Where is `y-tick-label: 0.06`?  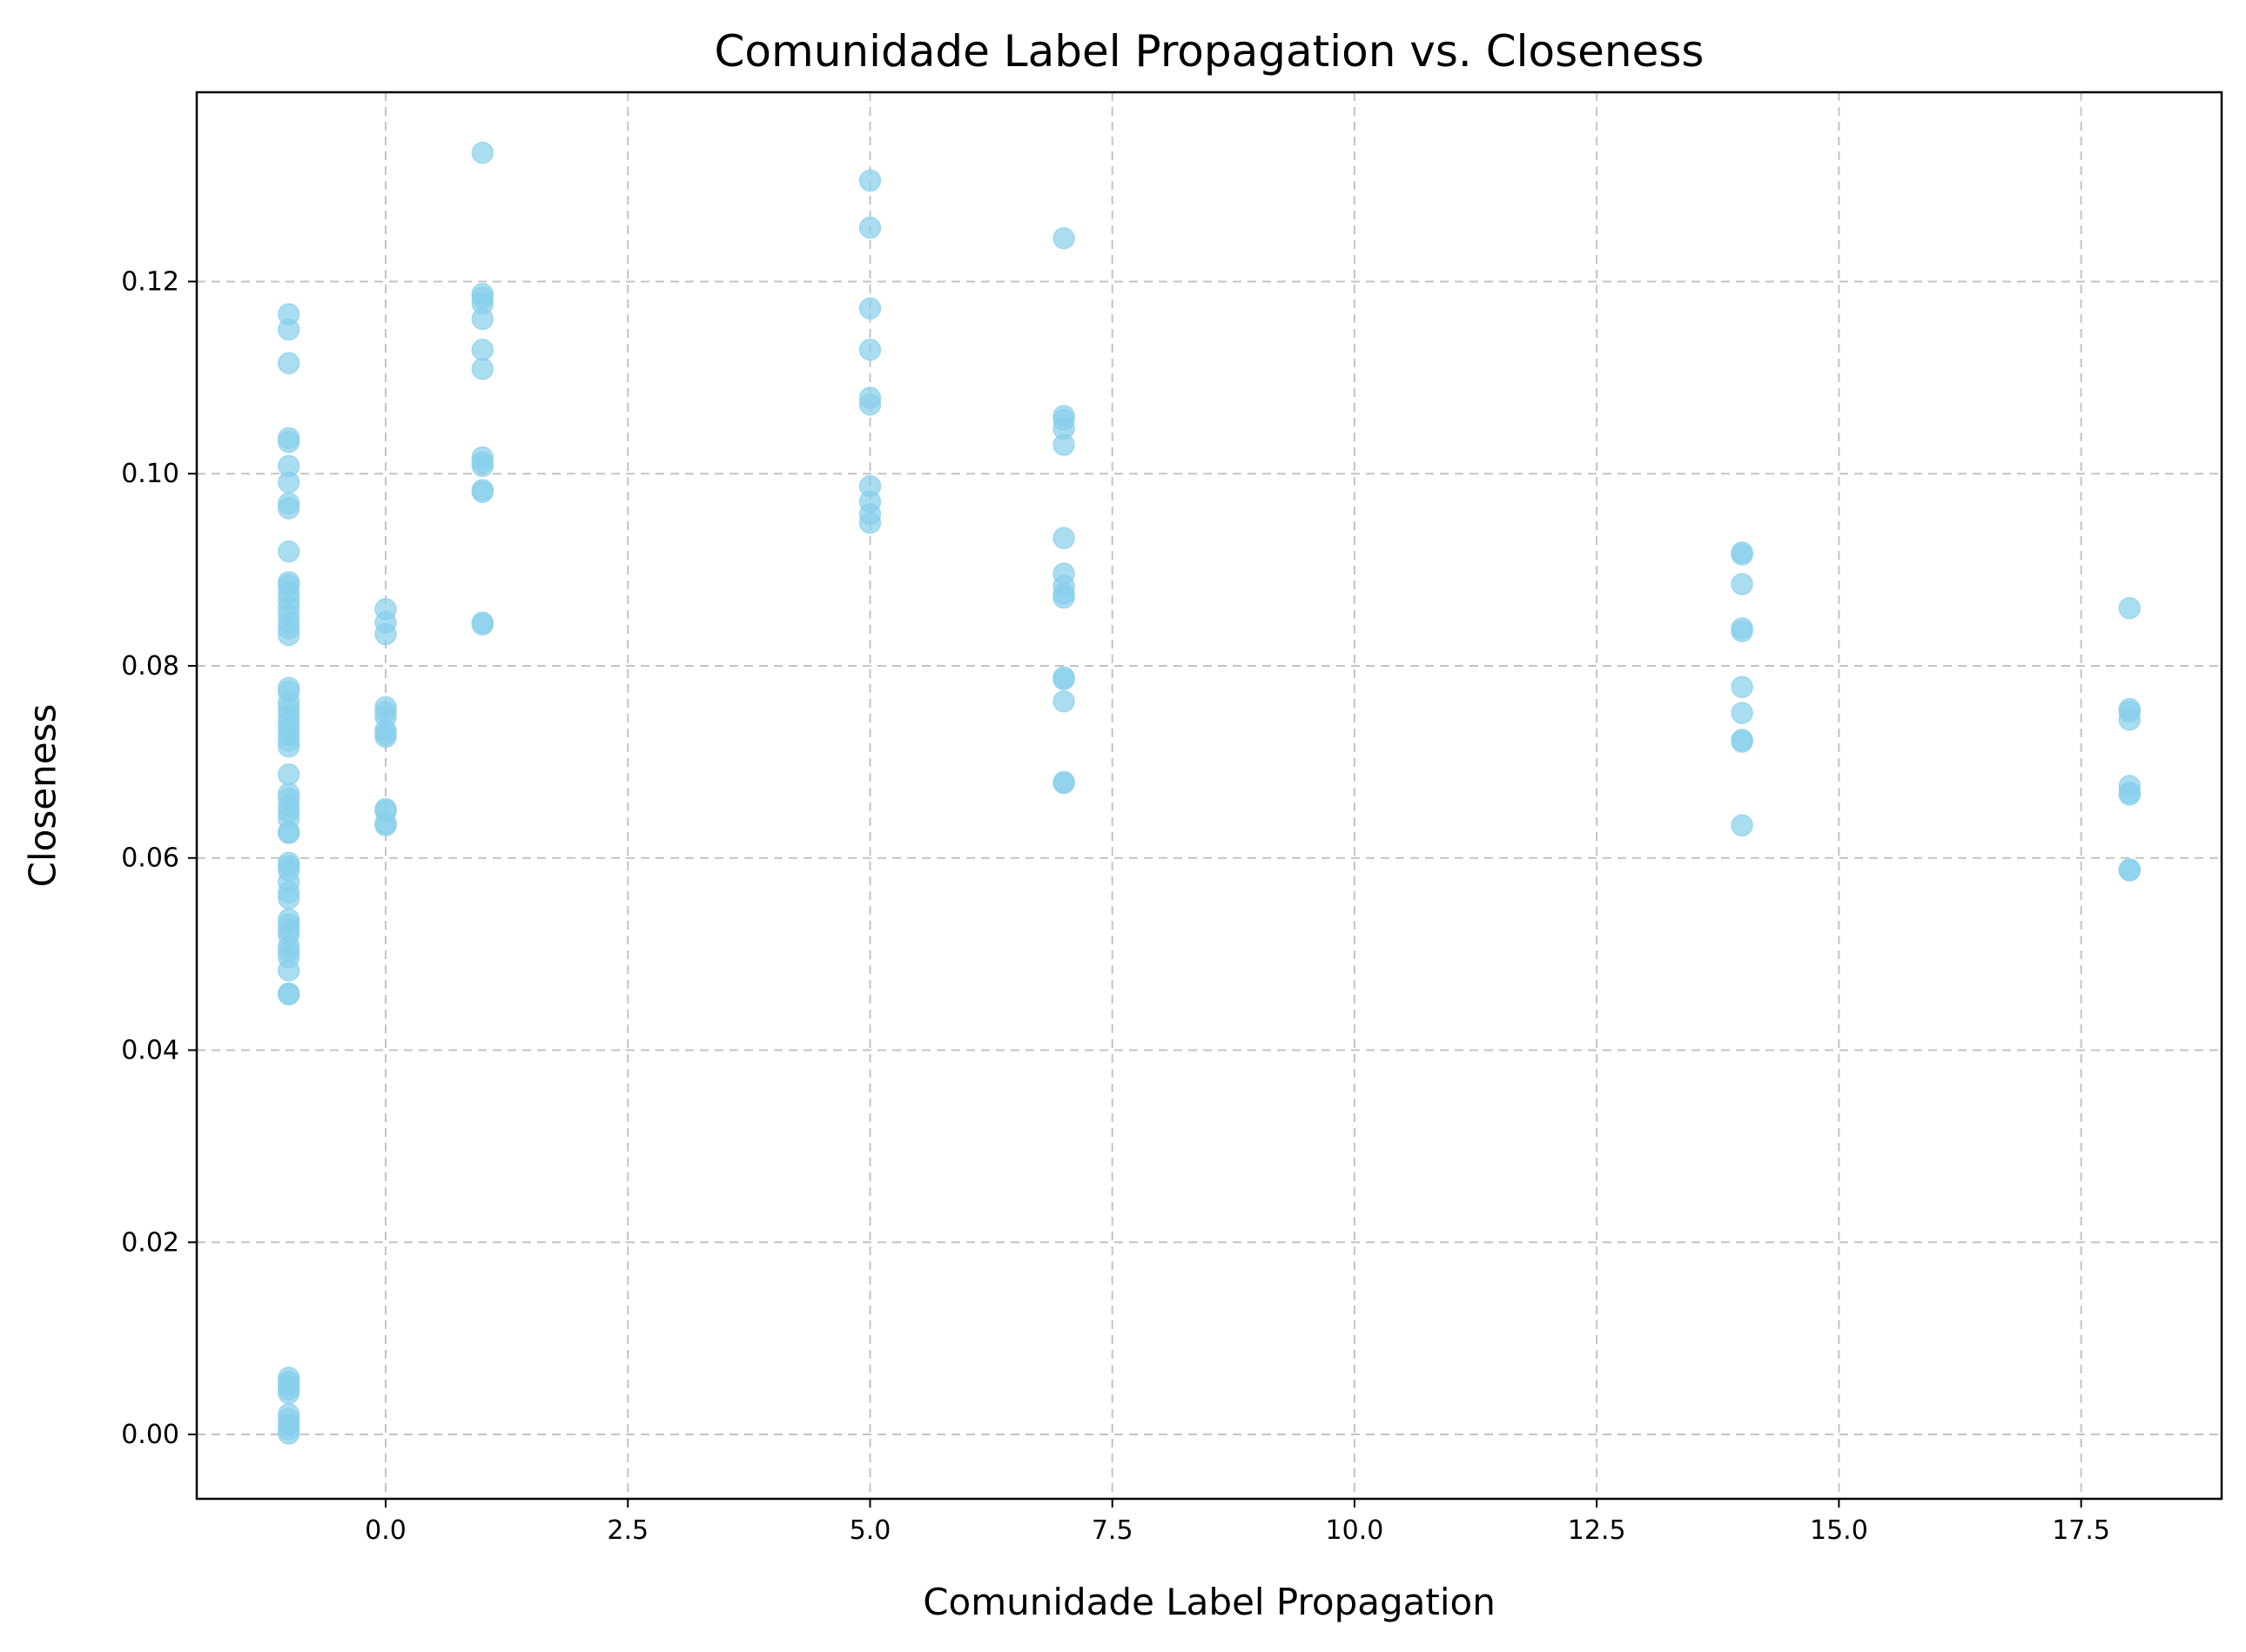 y-tick-label: 0.06 is located at coordinates (150, 859).